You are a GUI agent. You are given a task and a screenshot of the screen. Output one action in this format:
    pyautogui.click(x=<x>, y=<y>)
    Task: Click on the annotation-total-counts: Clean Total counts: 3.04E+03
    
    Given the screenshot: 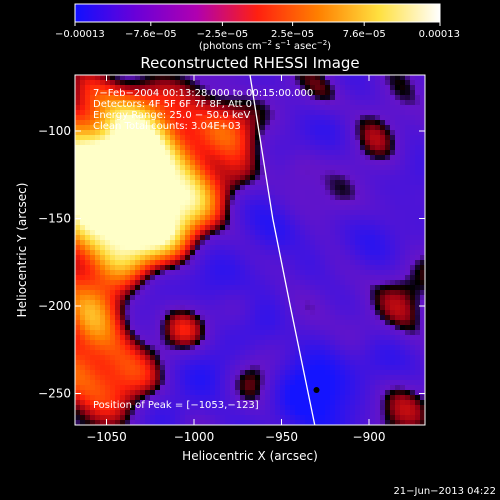 What is the action you would take?
    pyautogui.click(x=167, y=126)
    